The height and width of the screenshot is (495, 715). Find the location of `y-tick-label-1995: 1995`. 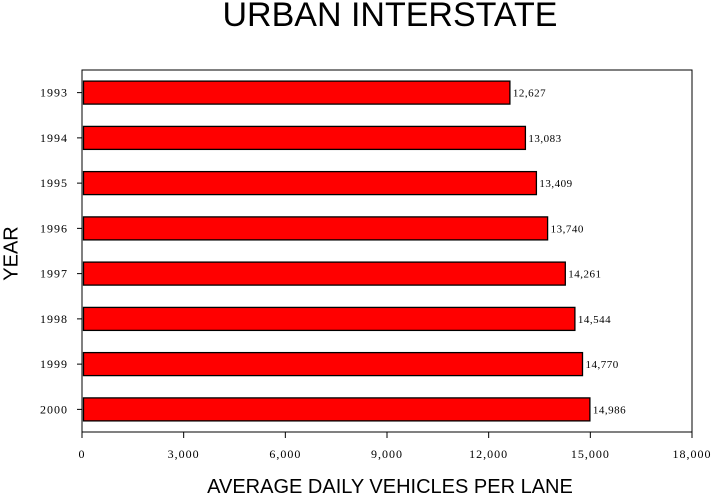

y-tick-label-1995: 1995 is located at coordinates (54, 183).